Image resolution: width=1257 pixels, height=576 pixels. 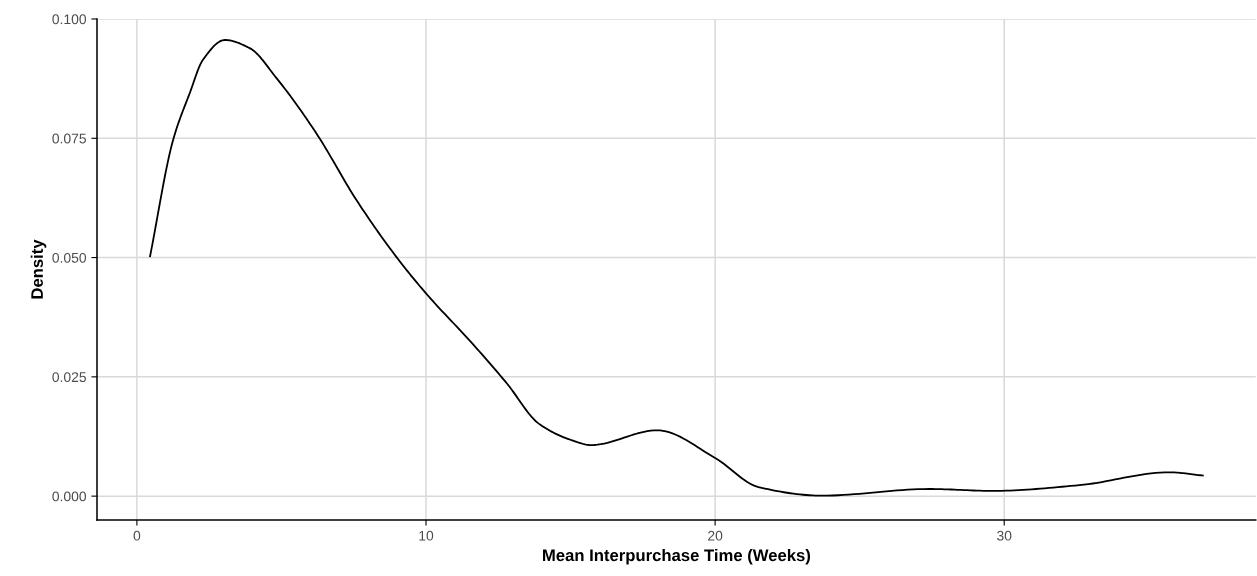 I want to click on y-tick-label: 0.100, so click(x=69, y=19).